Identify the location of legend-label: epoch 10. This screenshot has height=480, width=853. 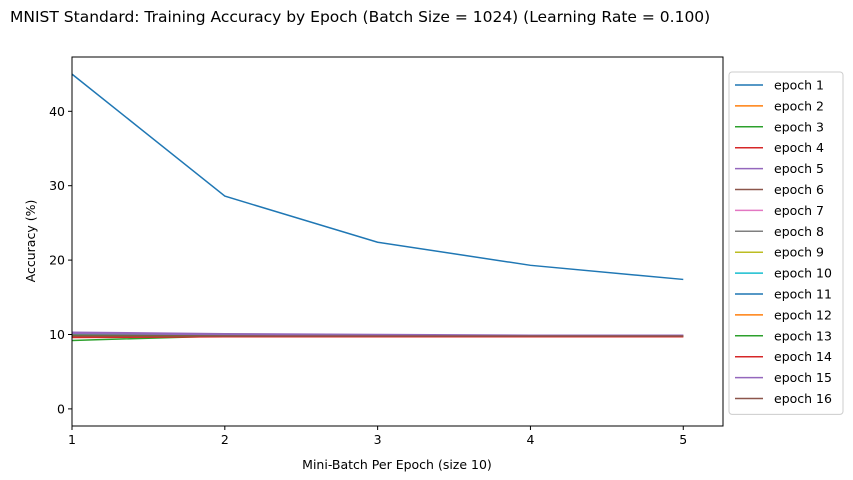
(803, 273).